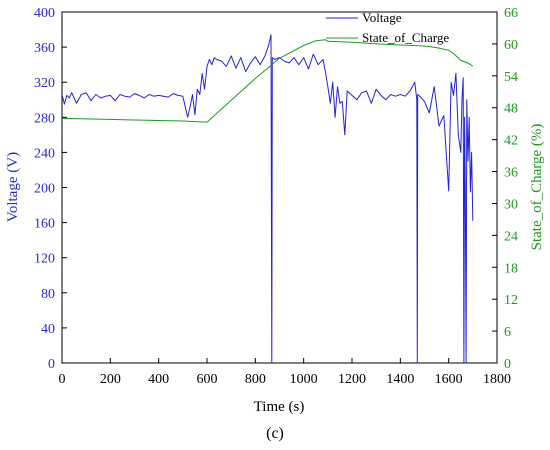 This screenshot has height=450, width=550. I want to click on y-right-tick-label: 36, so click(511, 173).